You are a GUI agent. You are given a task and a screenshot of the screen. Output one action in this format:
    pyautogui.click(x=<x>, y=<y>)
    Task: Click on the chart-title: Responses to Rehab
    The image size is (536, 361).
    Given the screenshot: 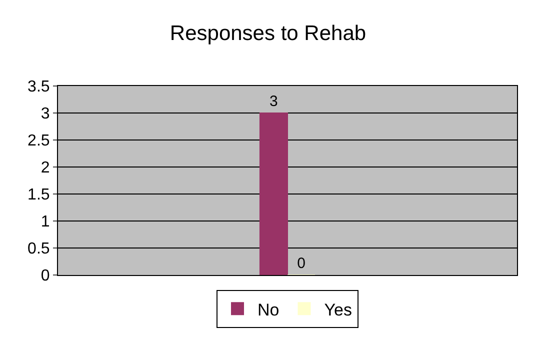 What is the action you would take?
    pyautogui.click(x=268, y=33)
    